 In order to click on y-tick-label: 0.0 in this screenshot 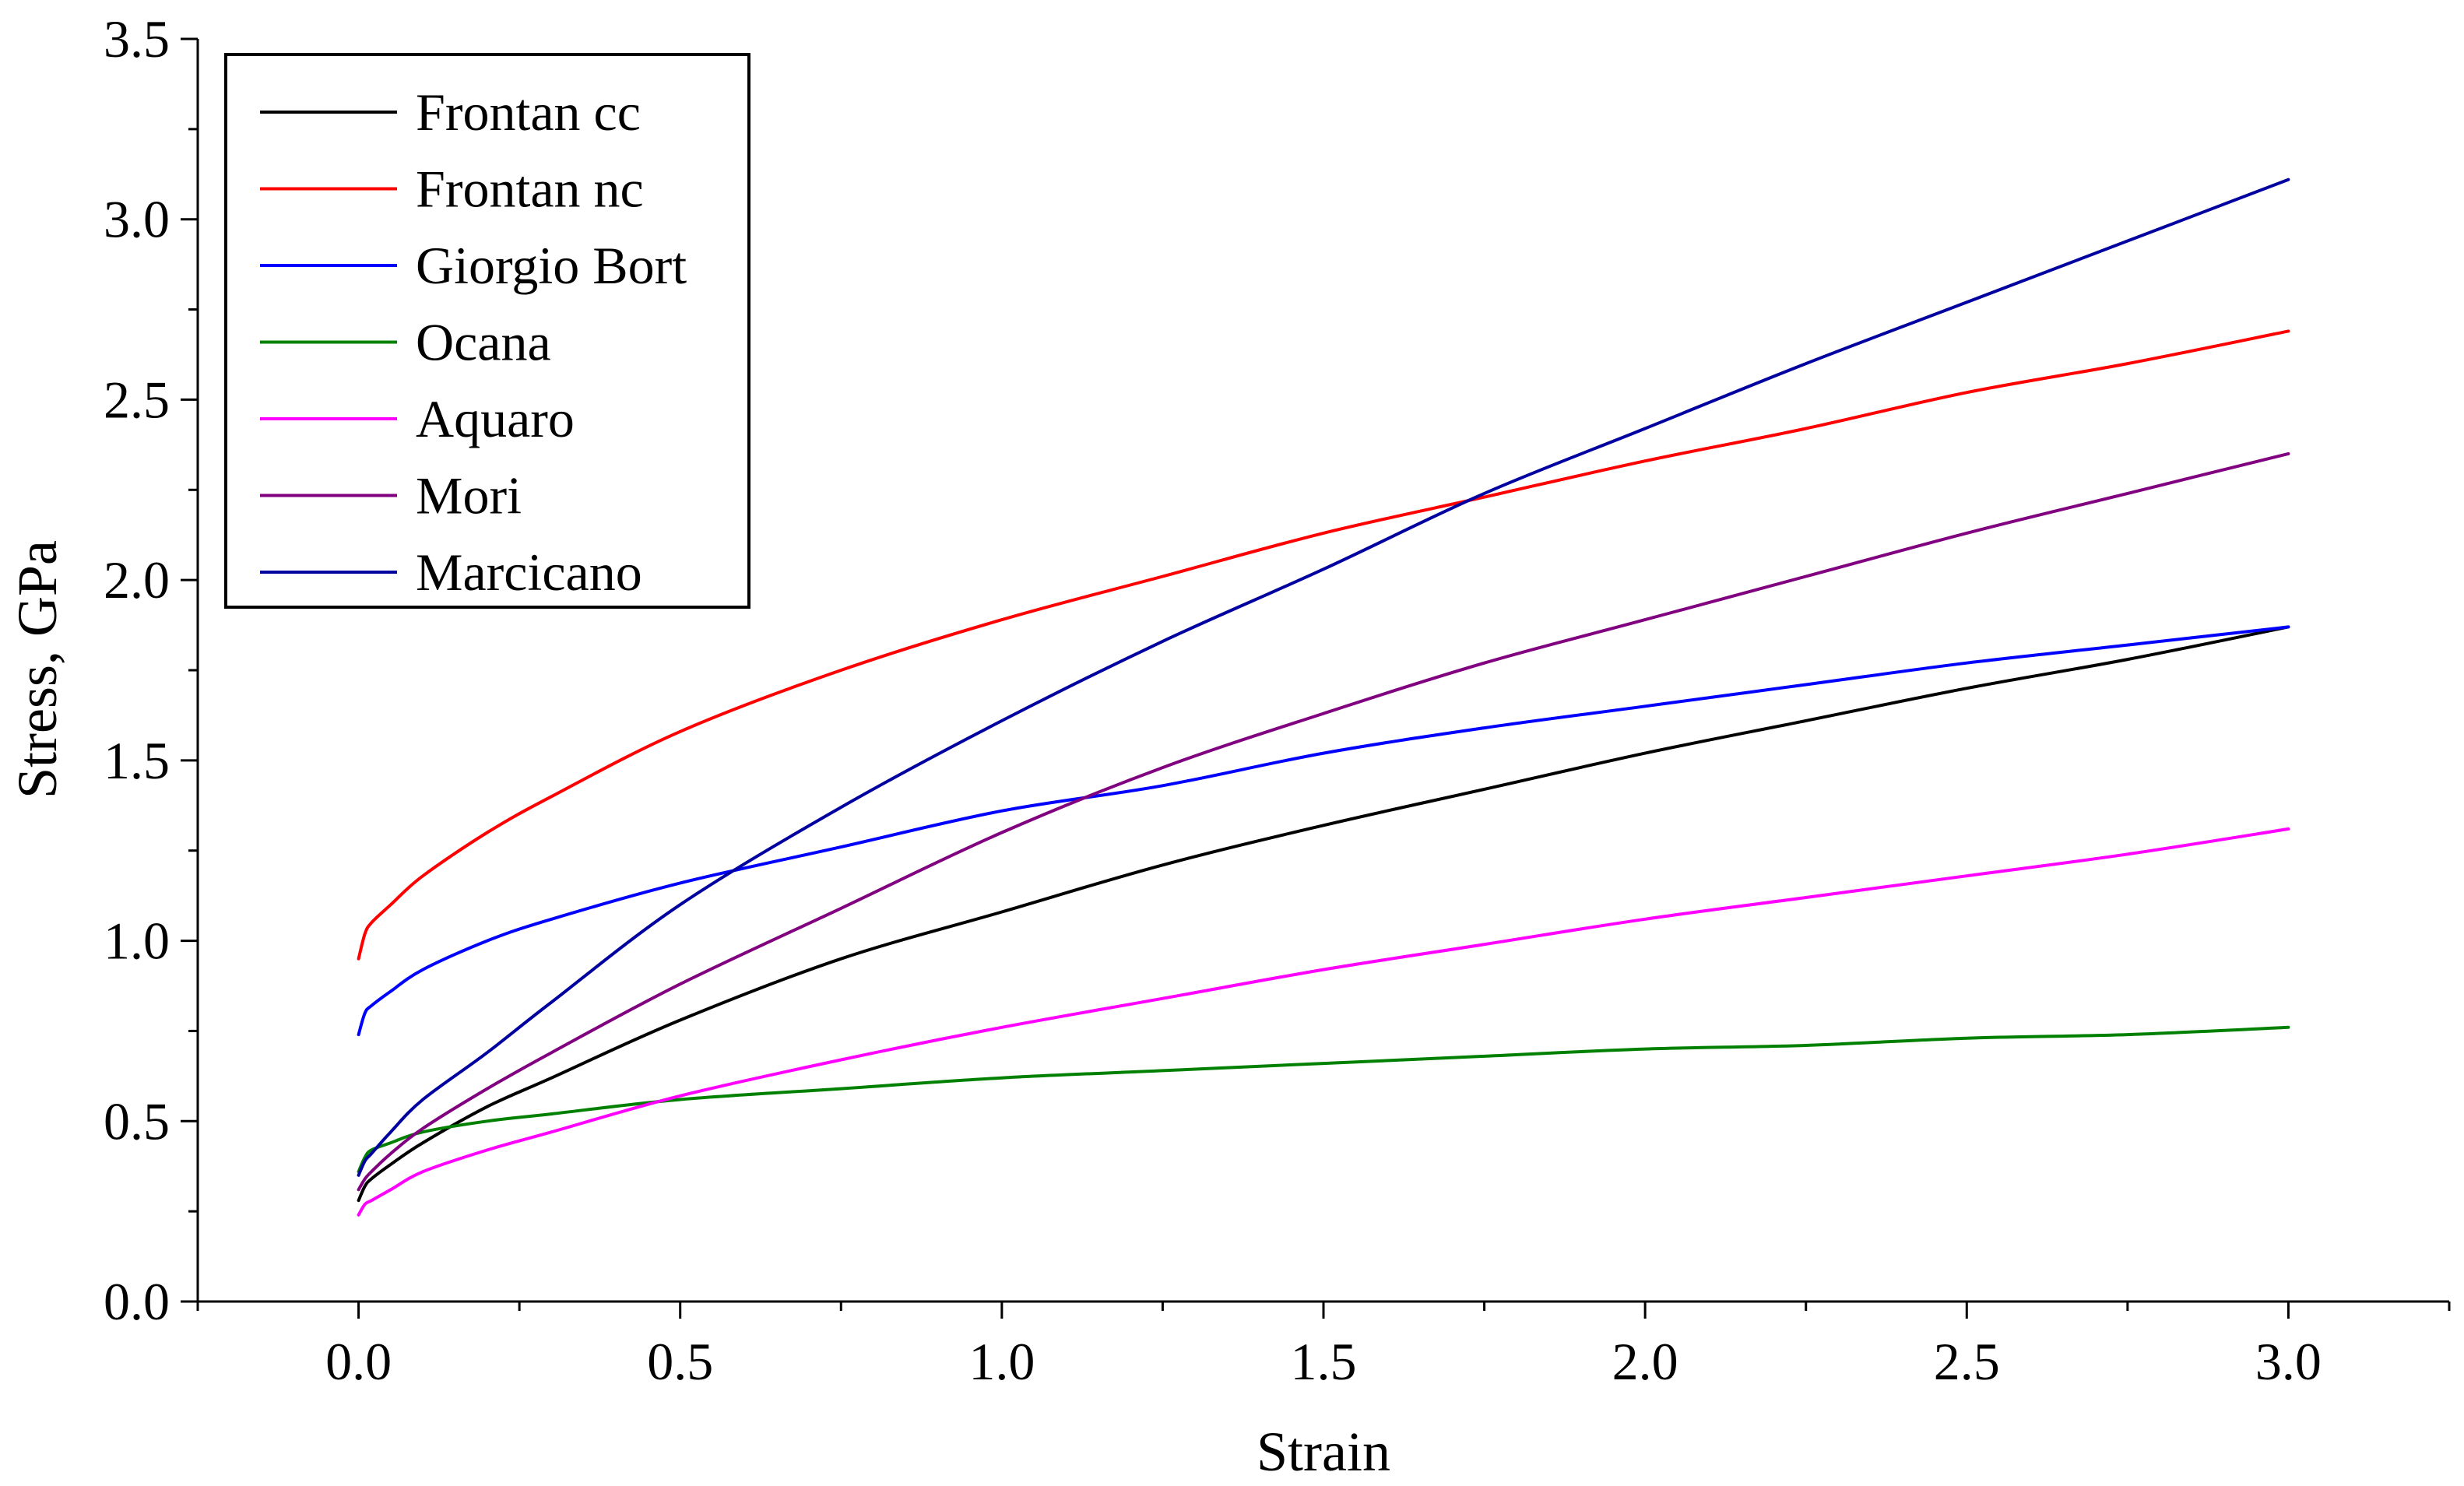, I will do `click(137, 1301)`.